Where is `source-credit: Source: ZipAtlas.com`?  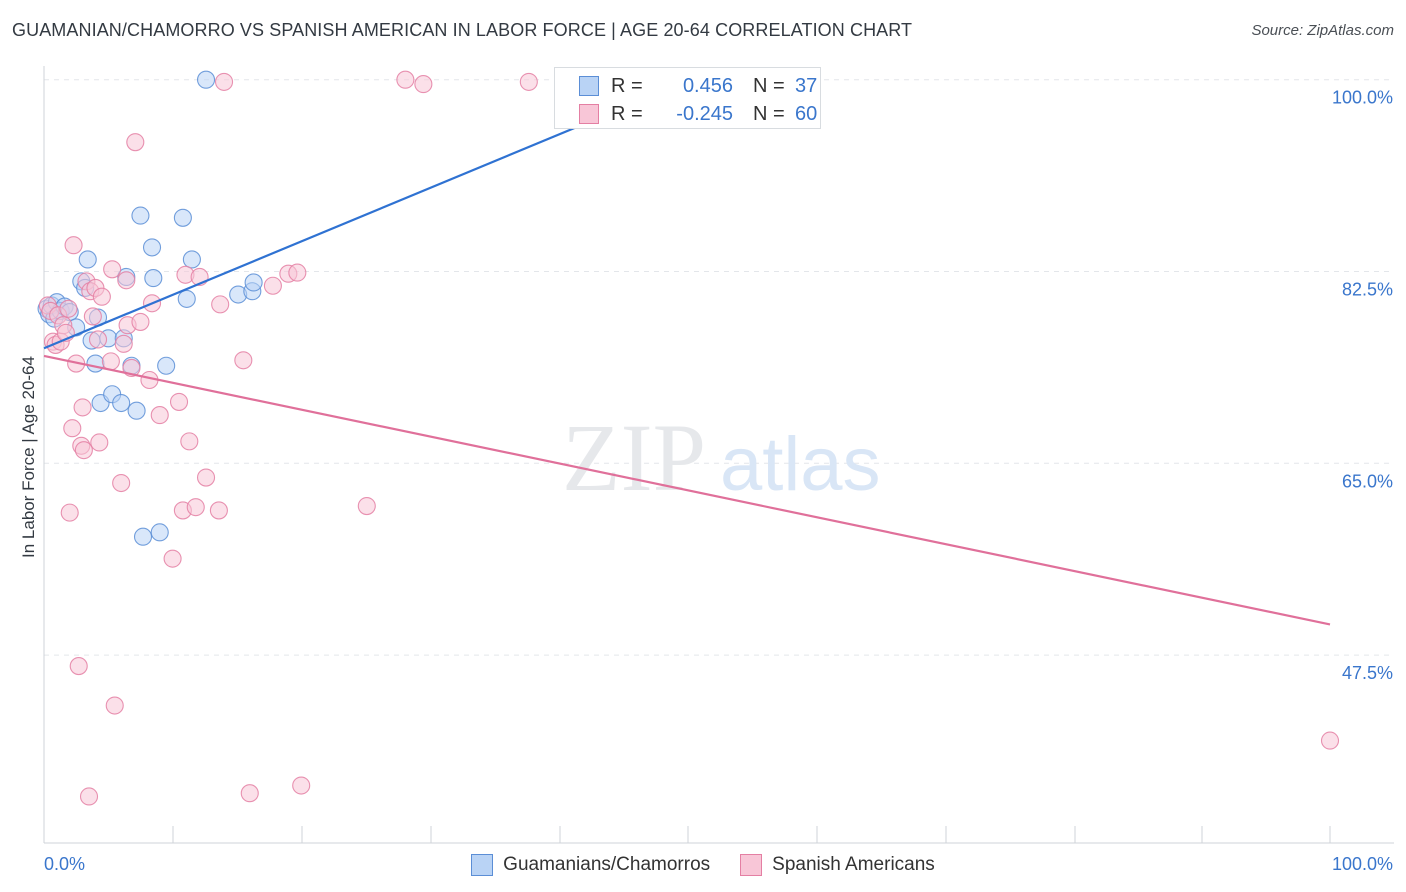 source-credit: Source: ZipAtlas.com is located at coordinates (1322, 30).